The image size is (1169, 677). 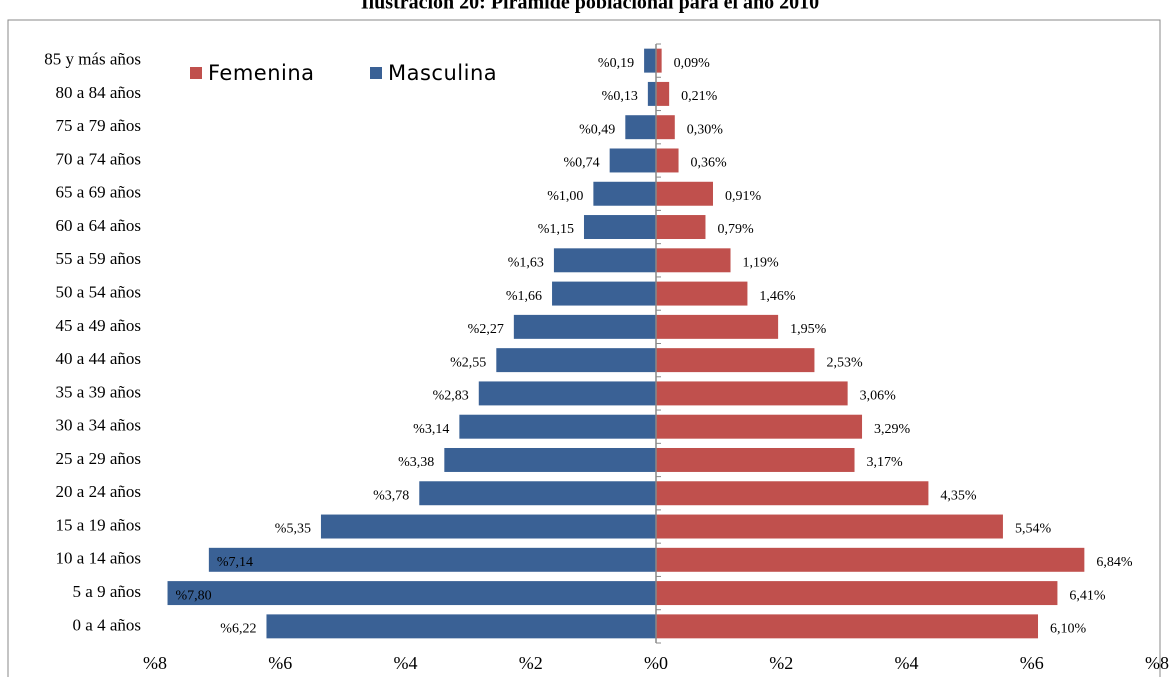 I want to click on y-tick-label: 10 a 14 años, so click(x=98, y=558).